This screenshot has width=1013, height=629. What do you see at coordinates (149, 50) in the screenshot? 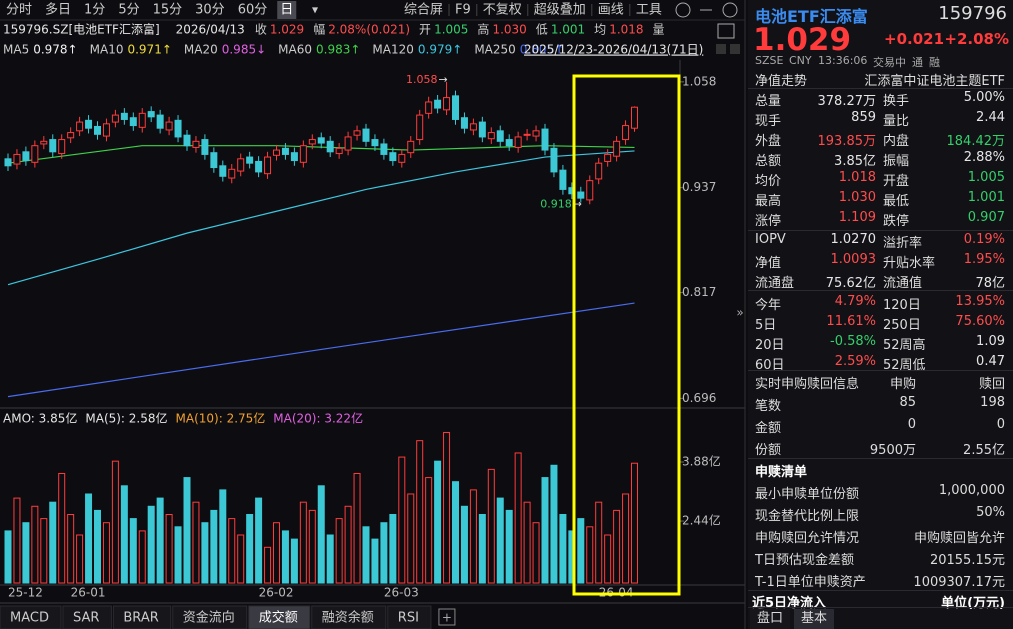
I see `ma-value: 0.971↑` at bounding box center [149, 50].